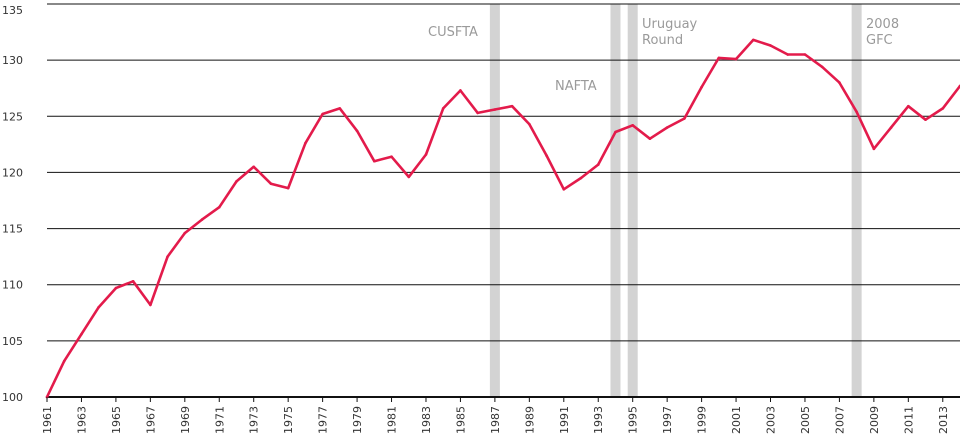 This screenshot has width=960, height=444. I want to click on x-tick-label: 1999, so click(702, 420).